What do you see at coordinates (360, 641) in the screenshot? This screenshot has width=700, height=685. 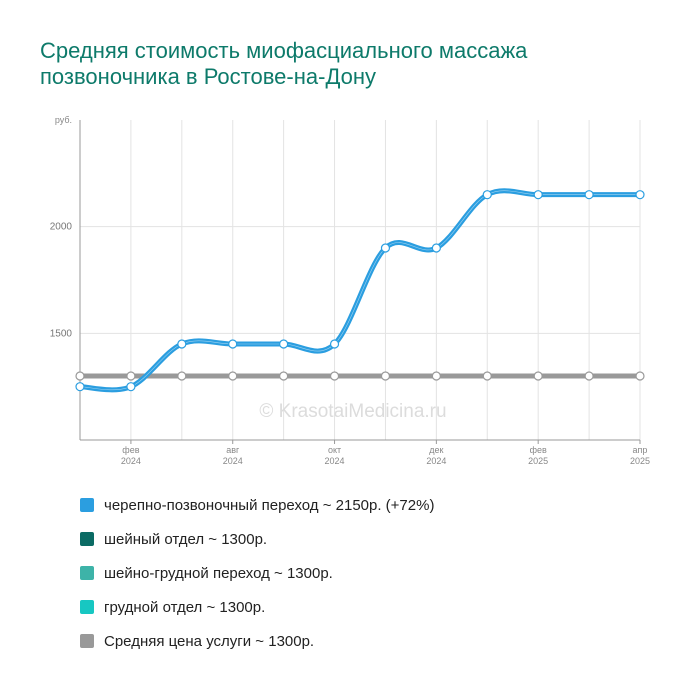 I see `legend-item: Средняя цена услуги ~ 1300р.` at bounding box center [360, 641].